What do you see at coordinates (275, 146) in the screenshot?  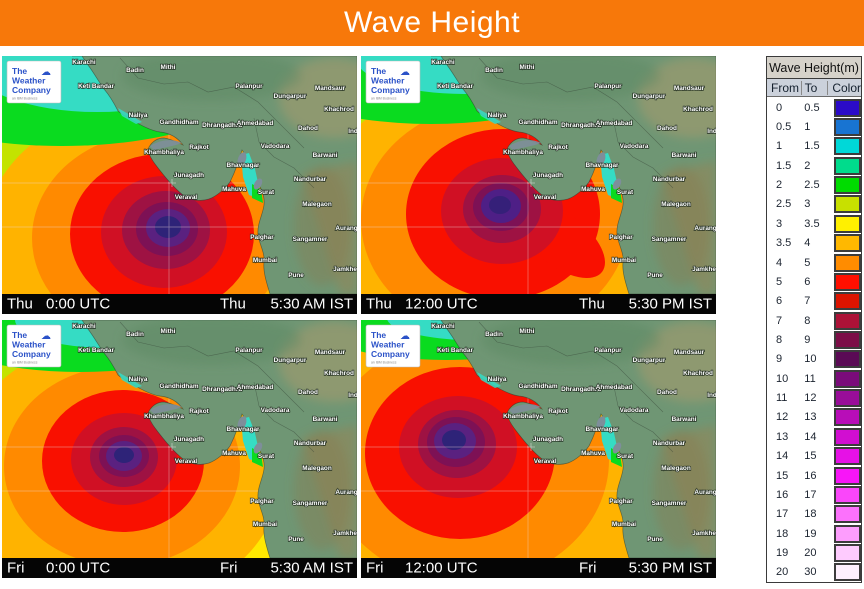 I see `city-label: Vadodara` at bounding box center [275, 146].